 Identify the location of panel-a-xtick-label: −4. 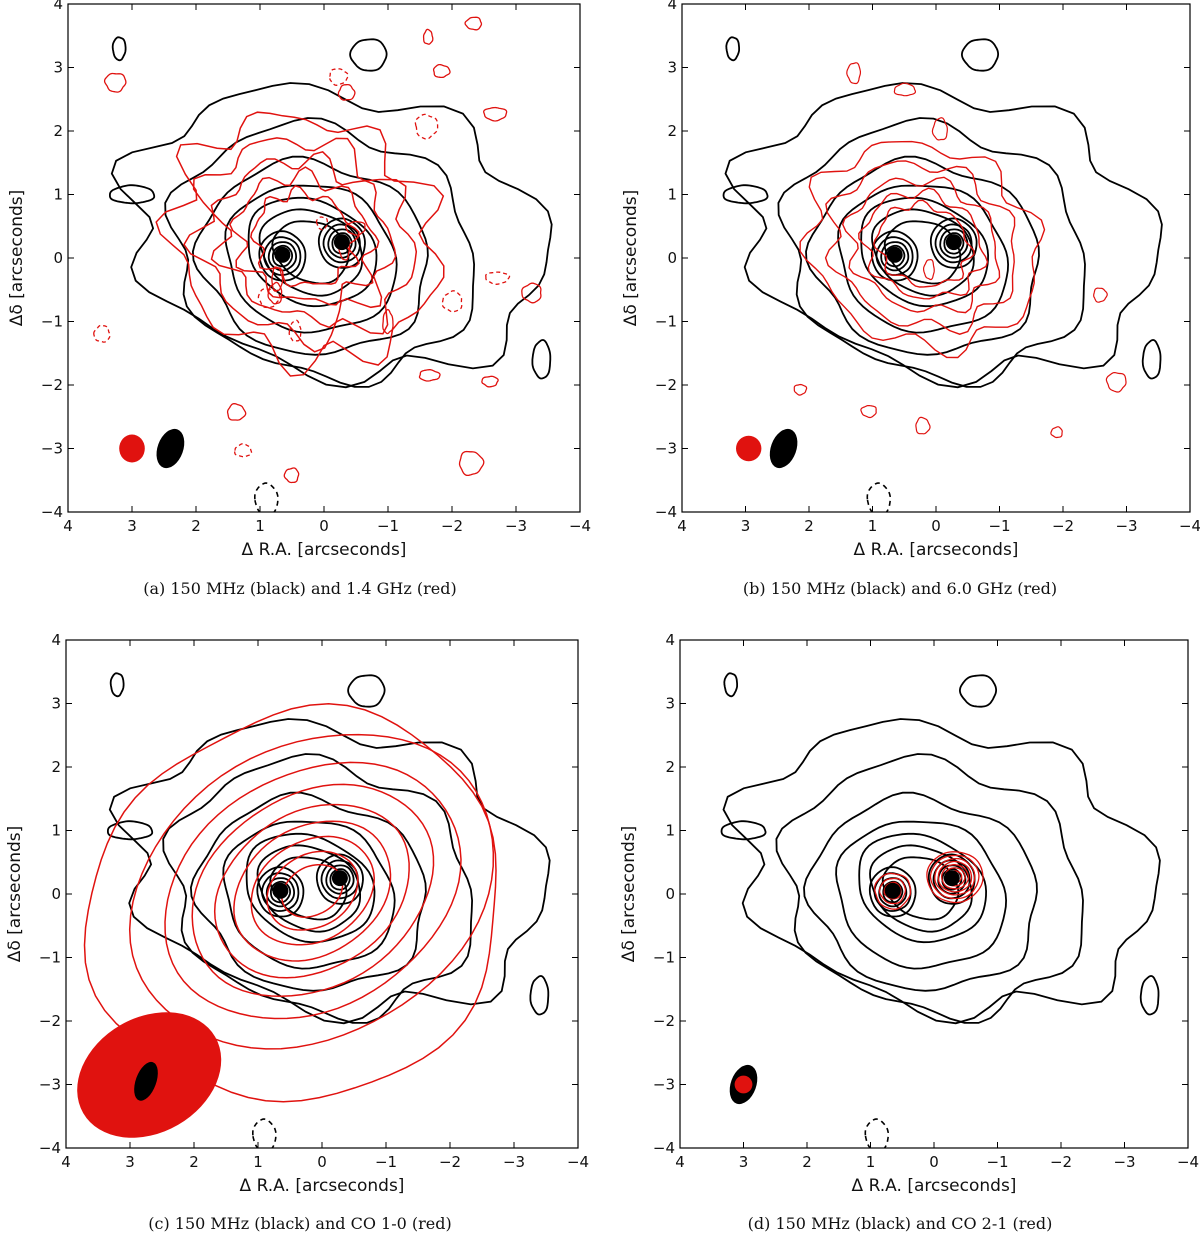
(580, 526).